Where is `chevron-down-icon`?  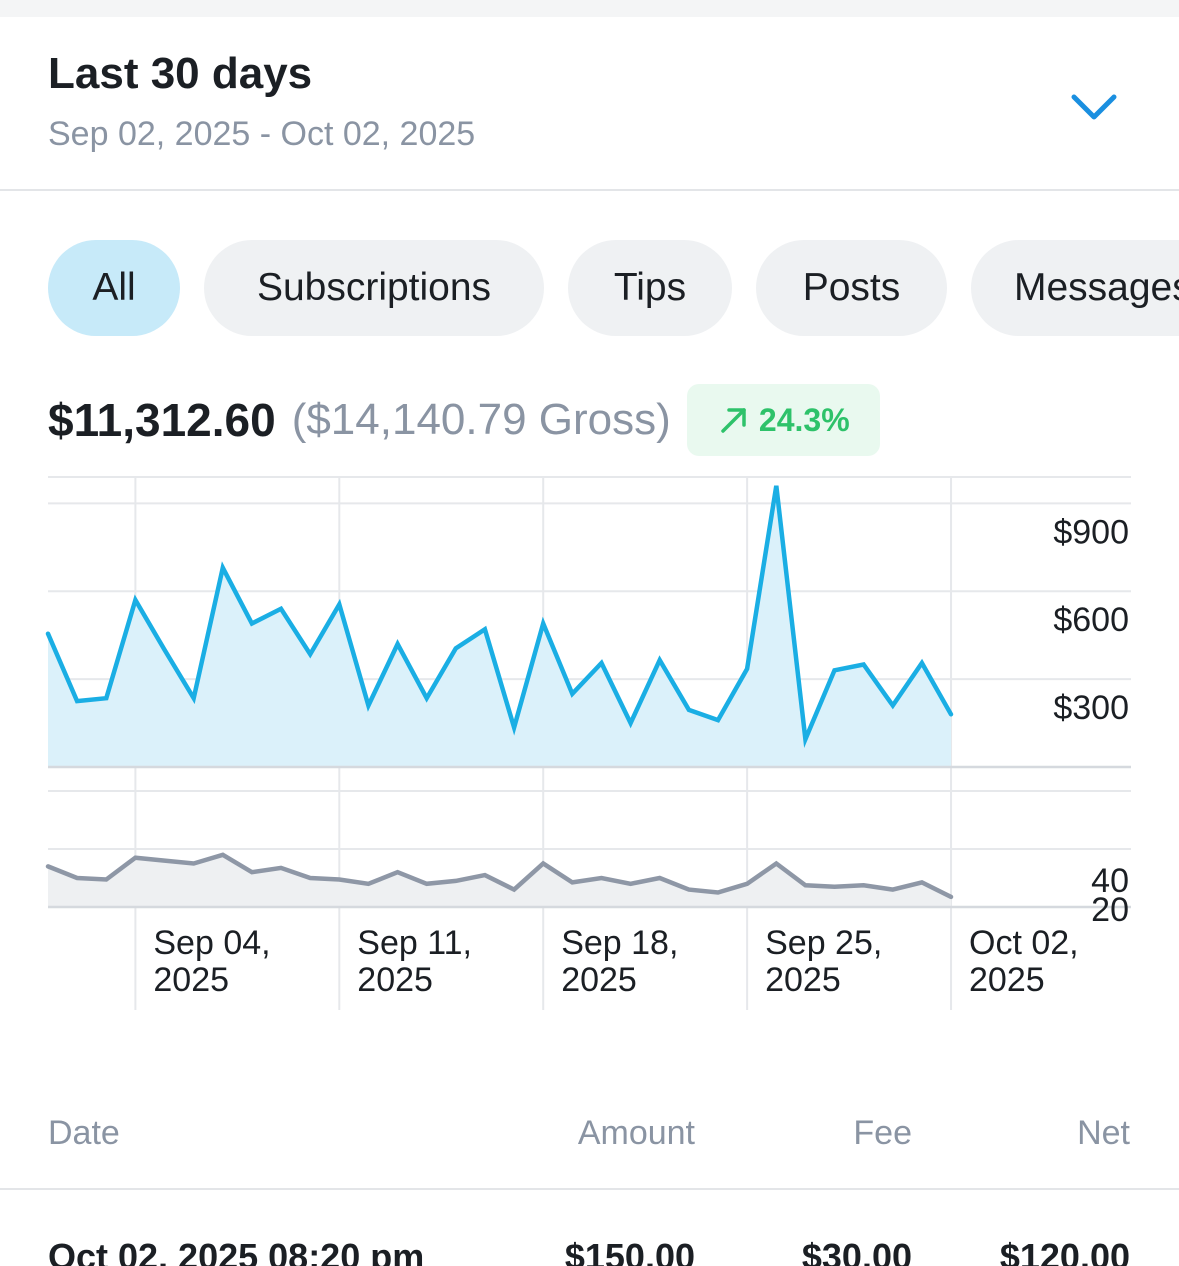
chevron-down-icon is located at coordinates (1094, 105).